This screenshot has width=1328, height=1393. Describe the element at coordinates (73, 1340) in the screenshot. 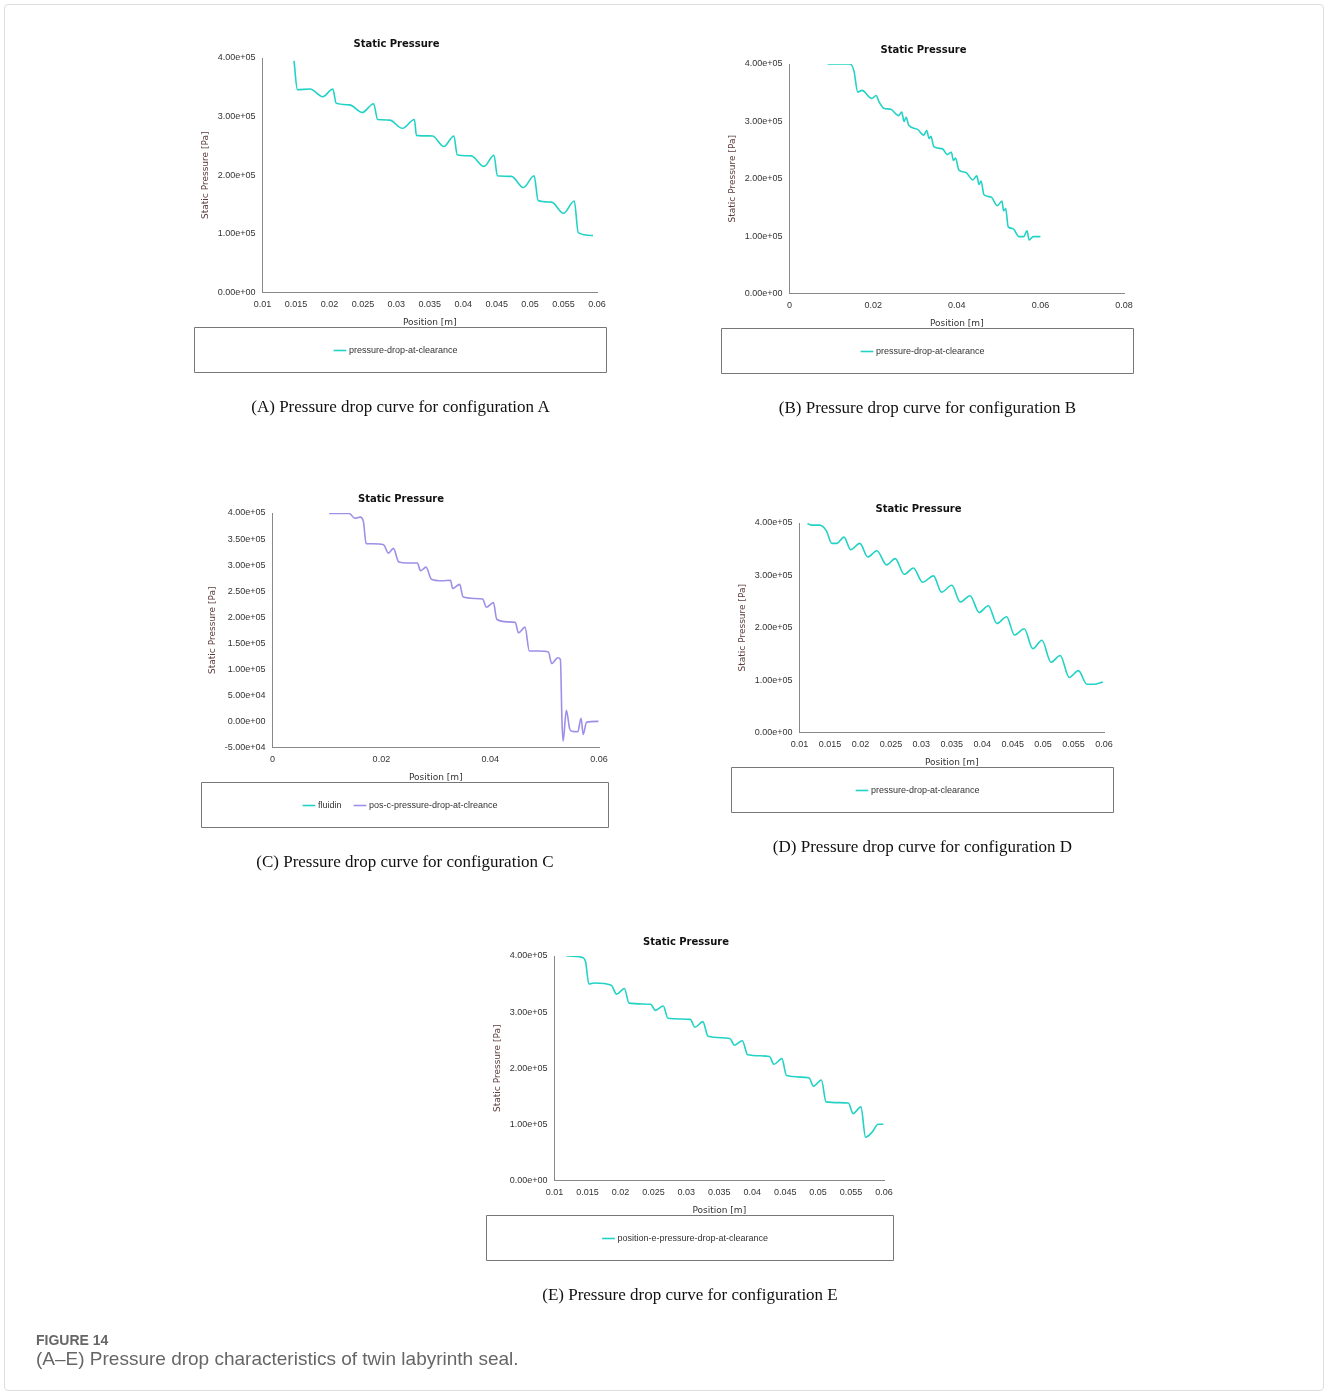

I see `caption: FIGURE 14` at that location.